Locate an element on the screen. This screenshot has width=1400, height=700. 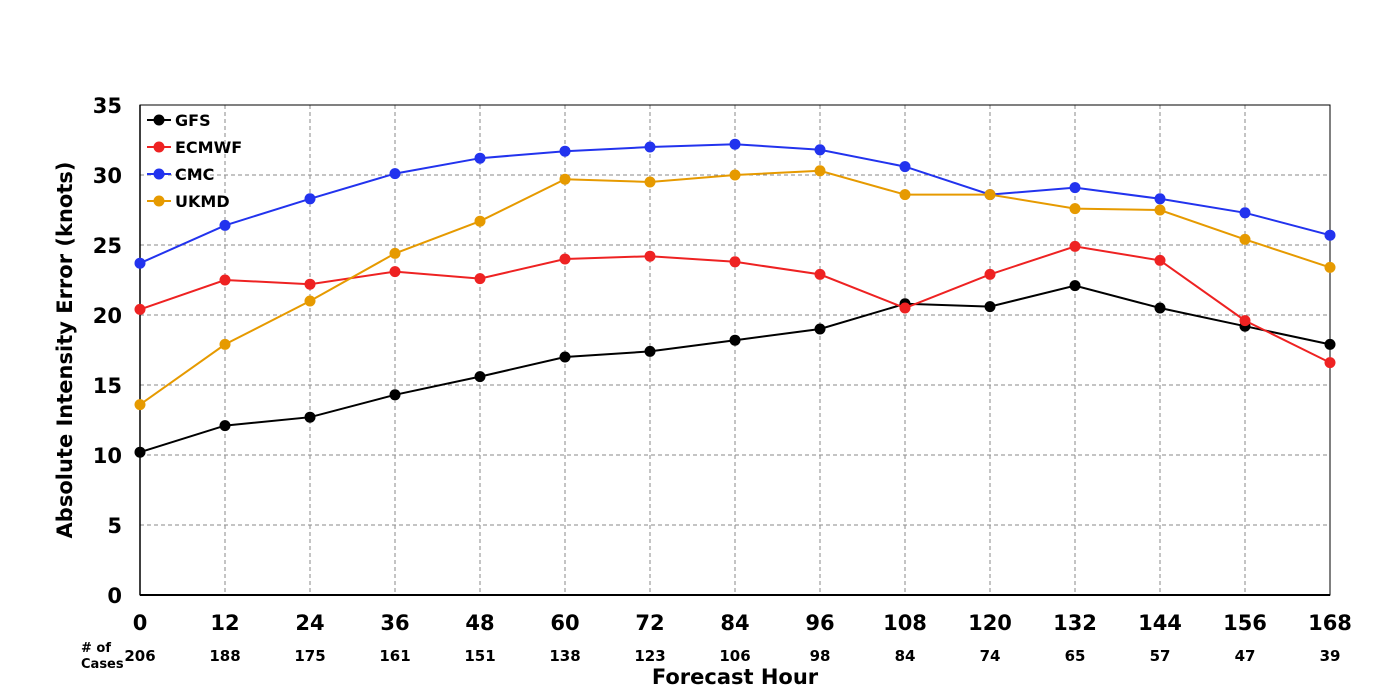
x-tick-label: 0 is located at coordinates (140, 623).